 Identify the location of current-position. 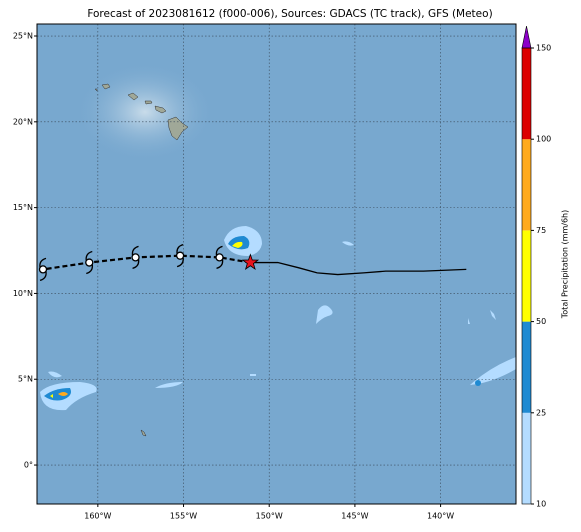
(250, 261).